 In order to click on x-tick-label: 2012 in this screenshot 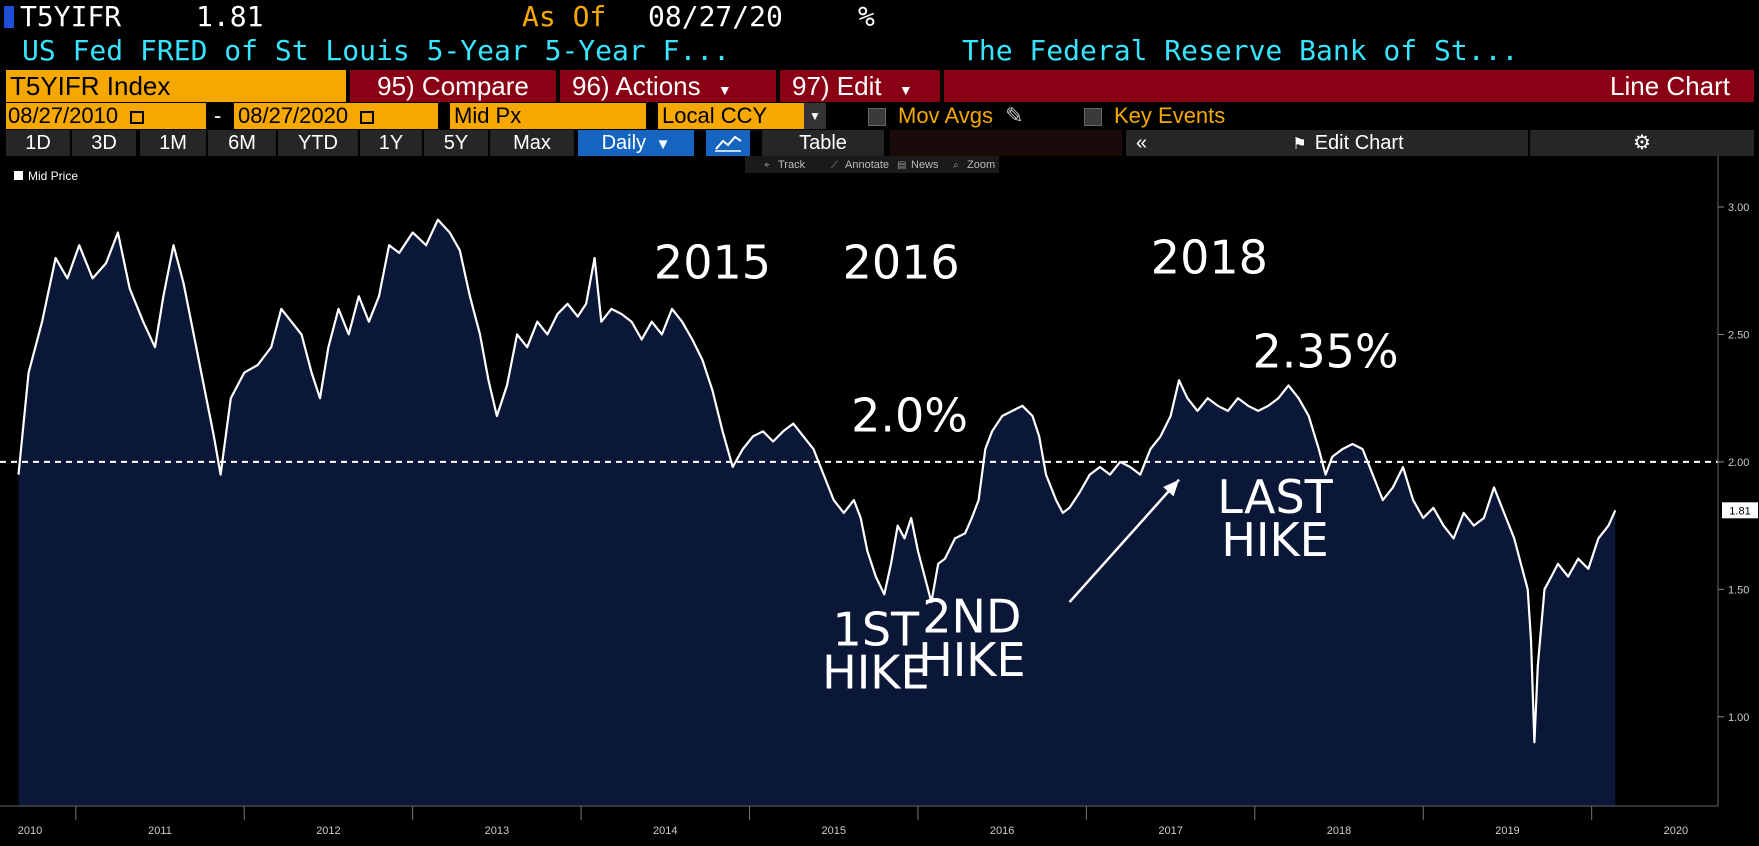, I will do `click(328, 831)`.